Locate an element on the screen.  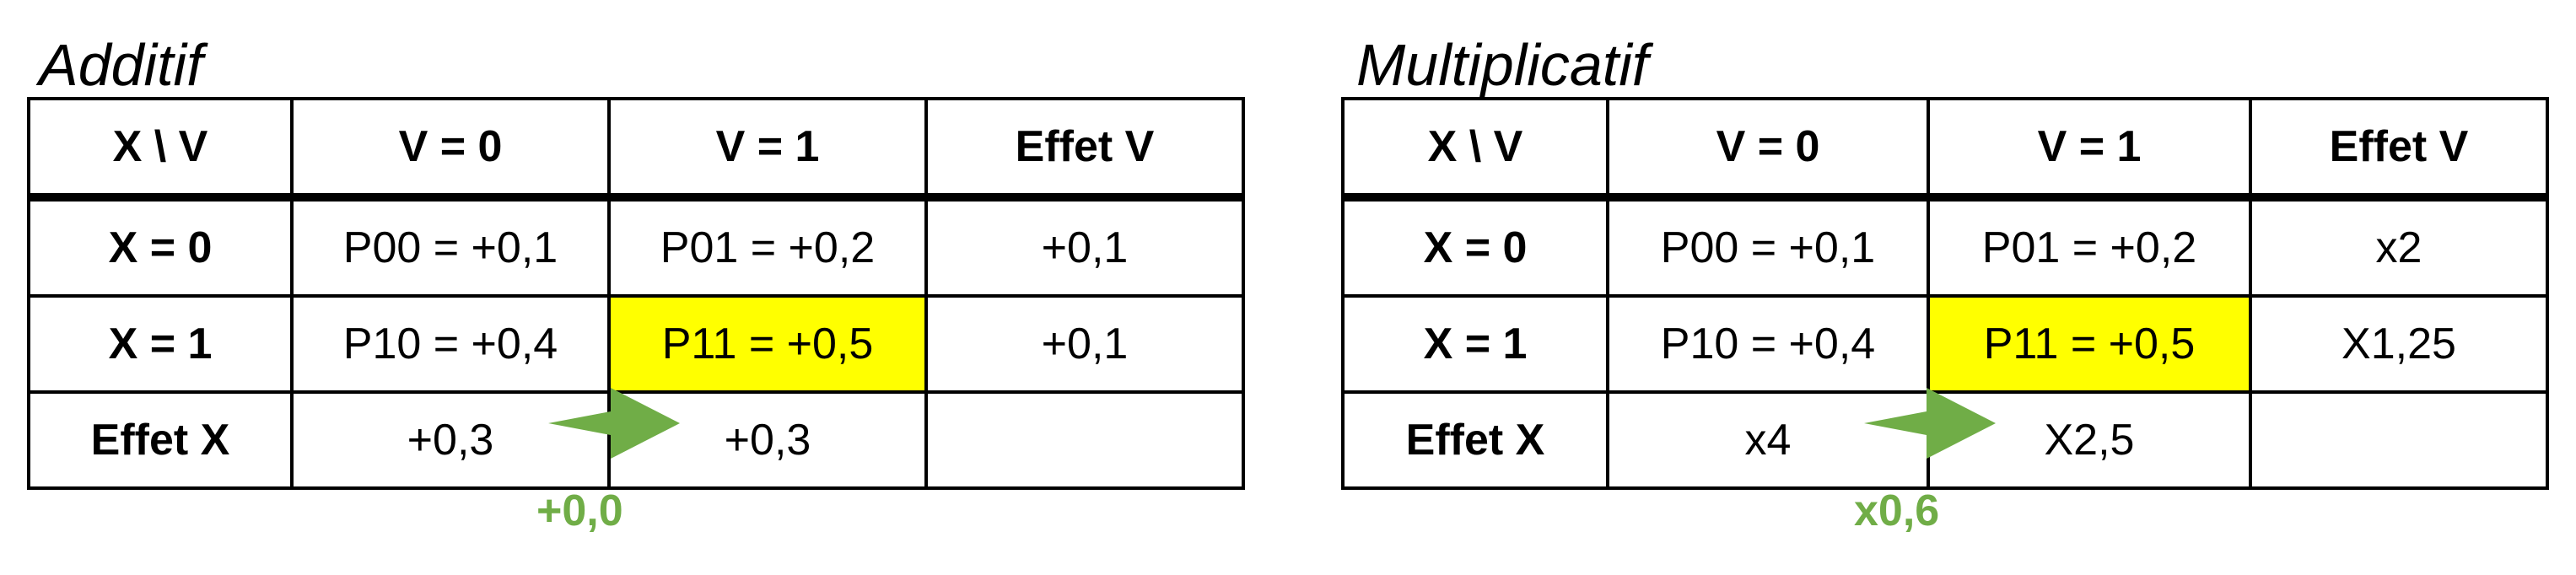
cell-effect-v-x0: +0,1 is located at coordinates (1084, 247).